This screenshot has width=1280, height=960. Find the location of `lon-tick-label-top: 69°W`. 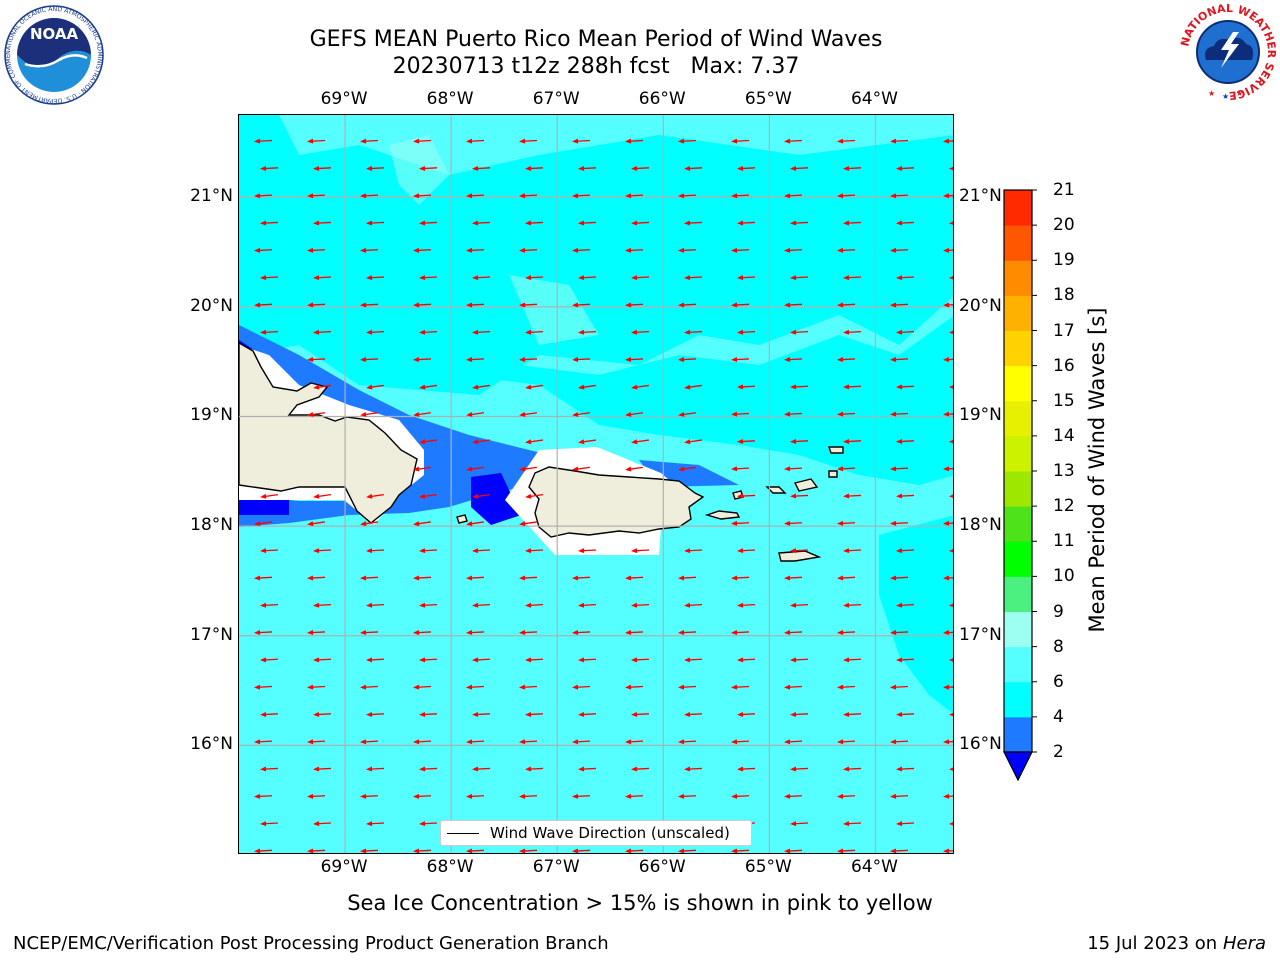

lon-tick-label-top: 69°W is located at coordinates (344, 99).